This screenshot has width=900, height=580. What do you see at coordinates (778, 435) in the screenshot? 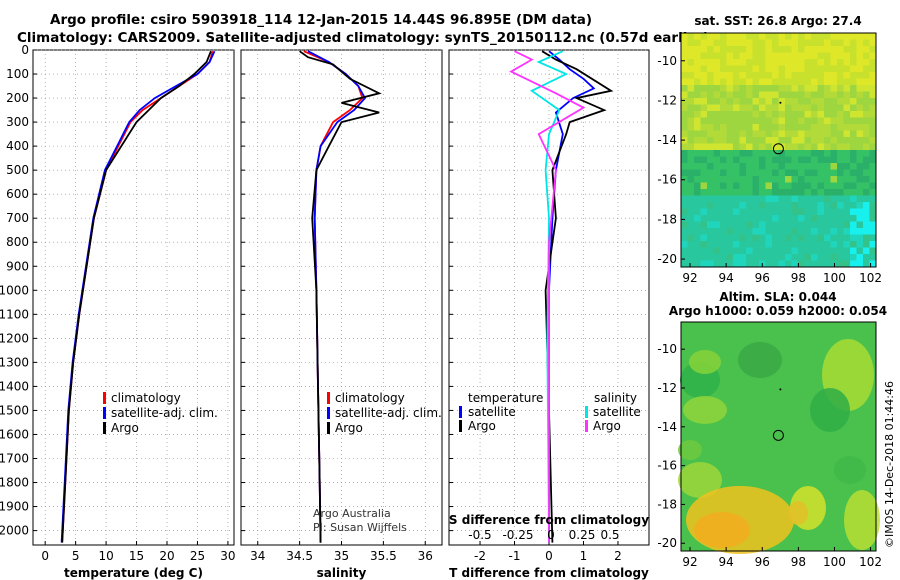
I see `sla_map-argo-position-marker` at bounding box center [778, 435].